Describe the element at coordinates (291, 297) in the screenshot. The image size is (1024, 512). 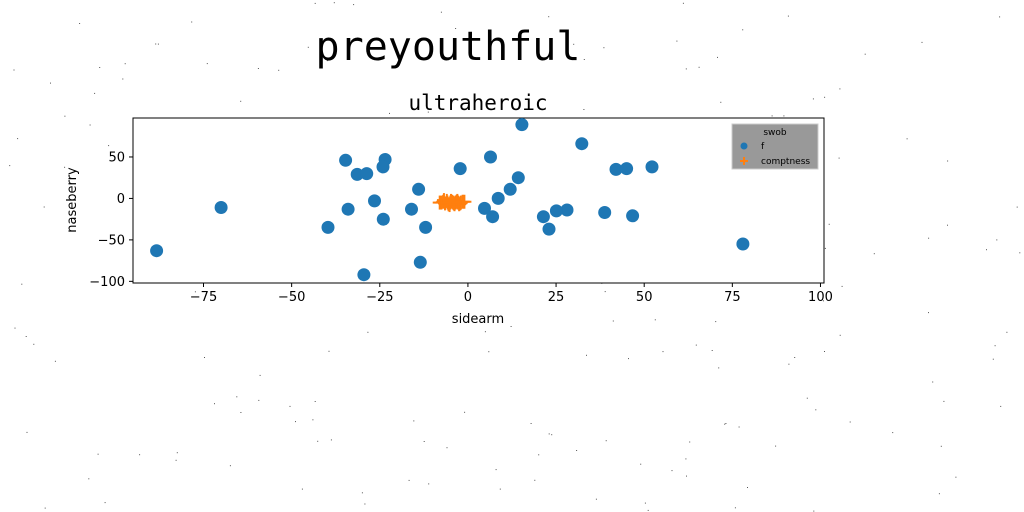
I see `x-tick-label: −50` at that location.